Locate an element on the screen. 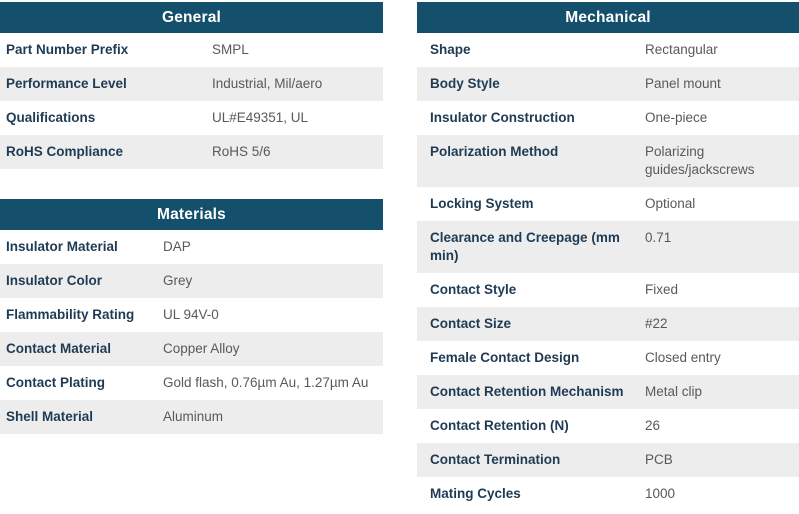 The height and width of the screenshot is (514, 799). table-row: Performance Level Industrial, Mil/aero is located at coordinates (191, 84).